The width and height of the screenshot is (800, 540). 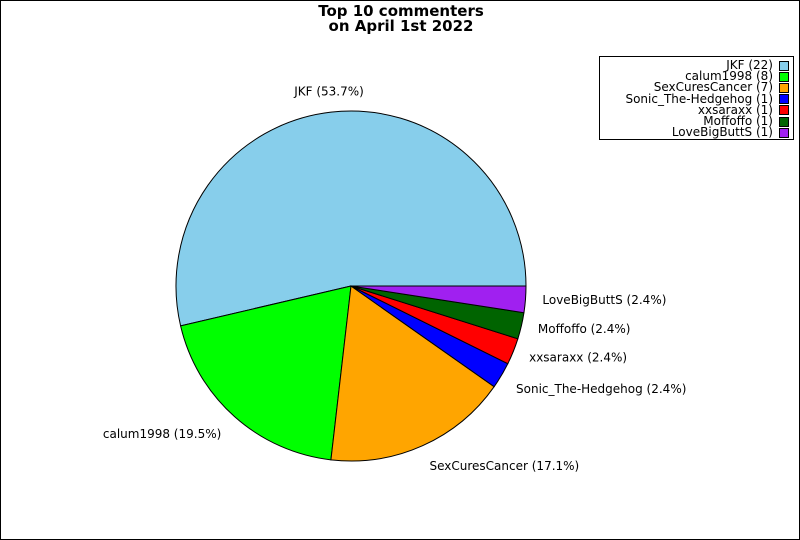 What do you see at coordinates (699, 98) in the screenshot?
I see `legend-label: Sonic_The-Hedgehog (1)` at bounding box center [699, 98].